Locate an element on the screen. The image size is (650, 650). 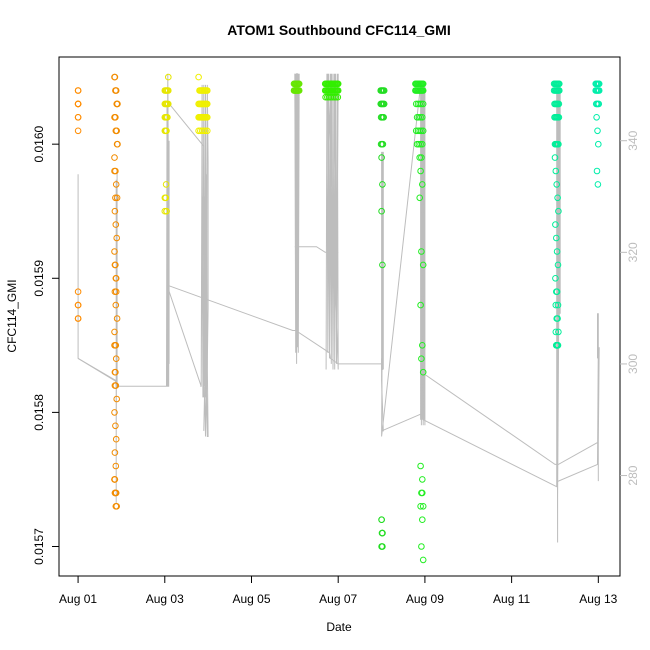
y2-tick-label: 320 is located at coordinates (633, 252).